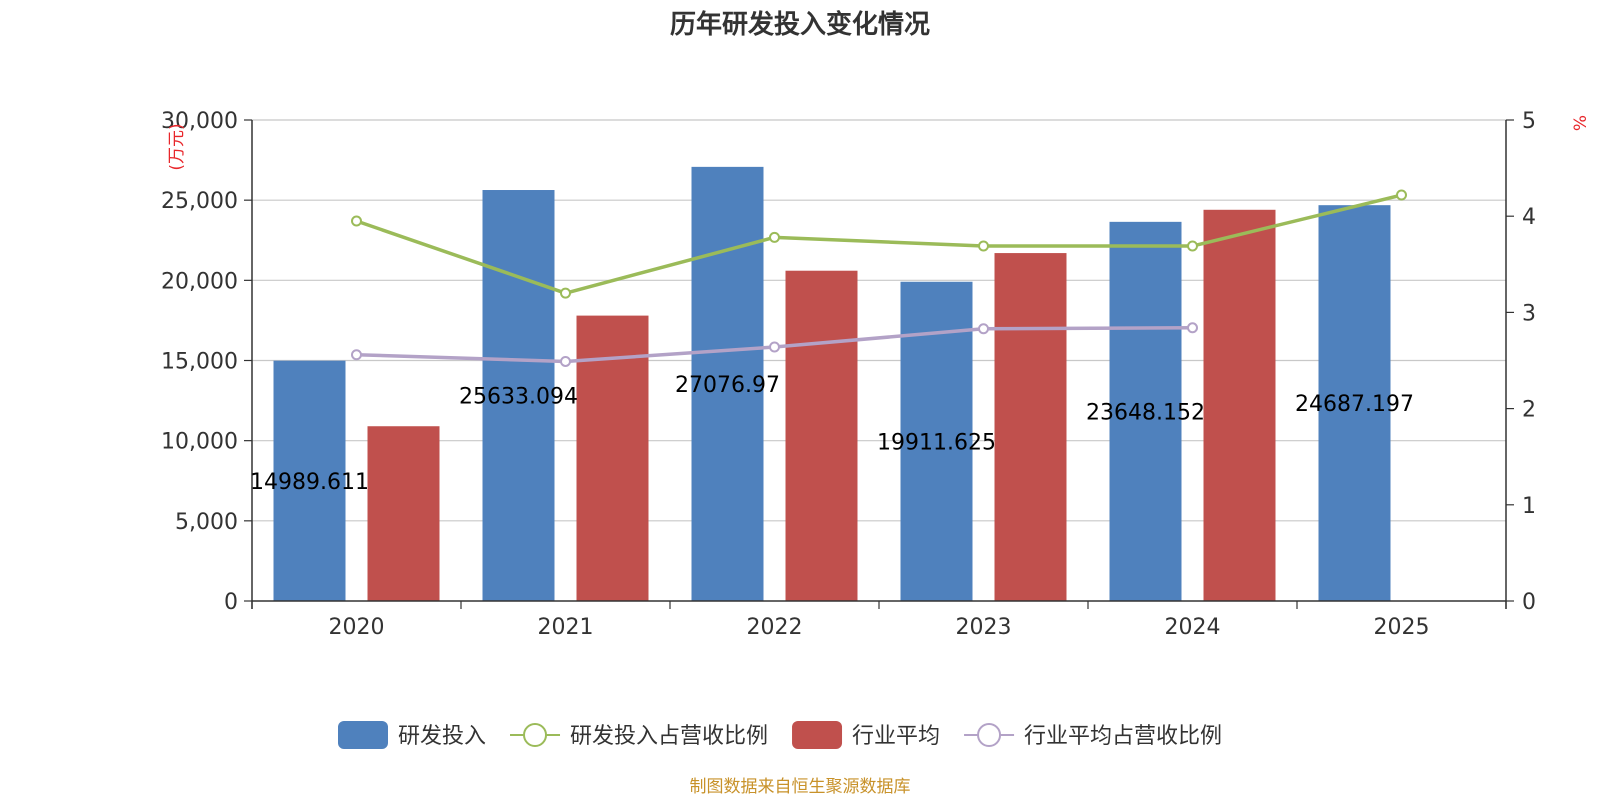 This screenshot has width=1600, height=800. I want to click on legend-label: 行业平均, so click(896, 736).